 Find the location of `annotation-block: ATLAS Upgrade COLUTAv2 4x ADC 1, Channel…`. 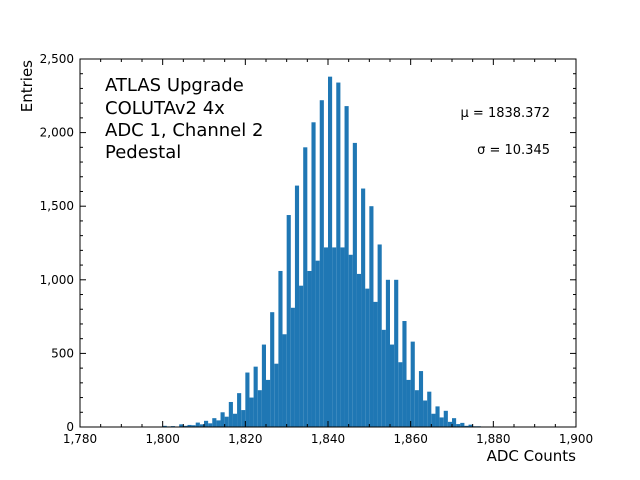

annotation-block: ATLAS Upgrade COLUTAv2 4x ADC 1, Channel… is located at coordinates (184, 119).